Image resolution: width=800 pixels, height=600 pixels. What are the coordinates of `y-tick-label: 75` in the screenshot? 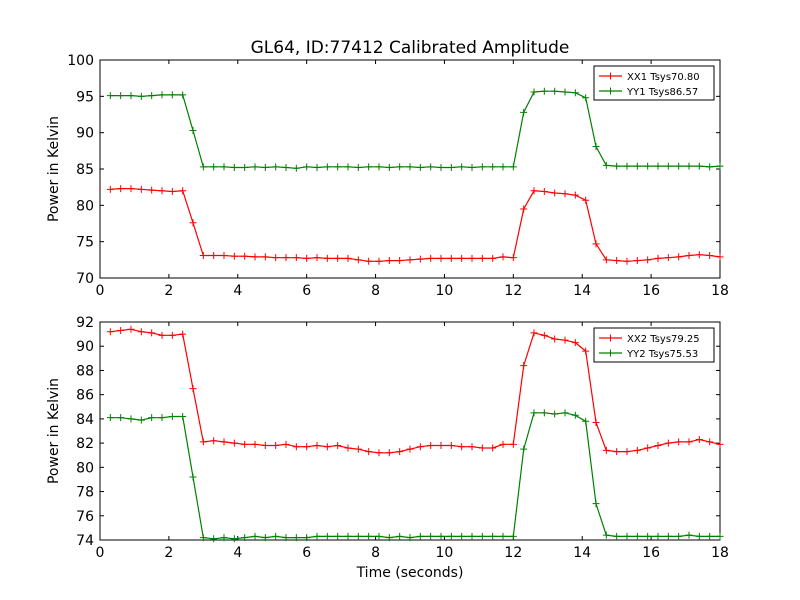 It's located at (85, 243).